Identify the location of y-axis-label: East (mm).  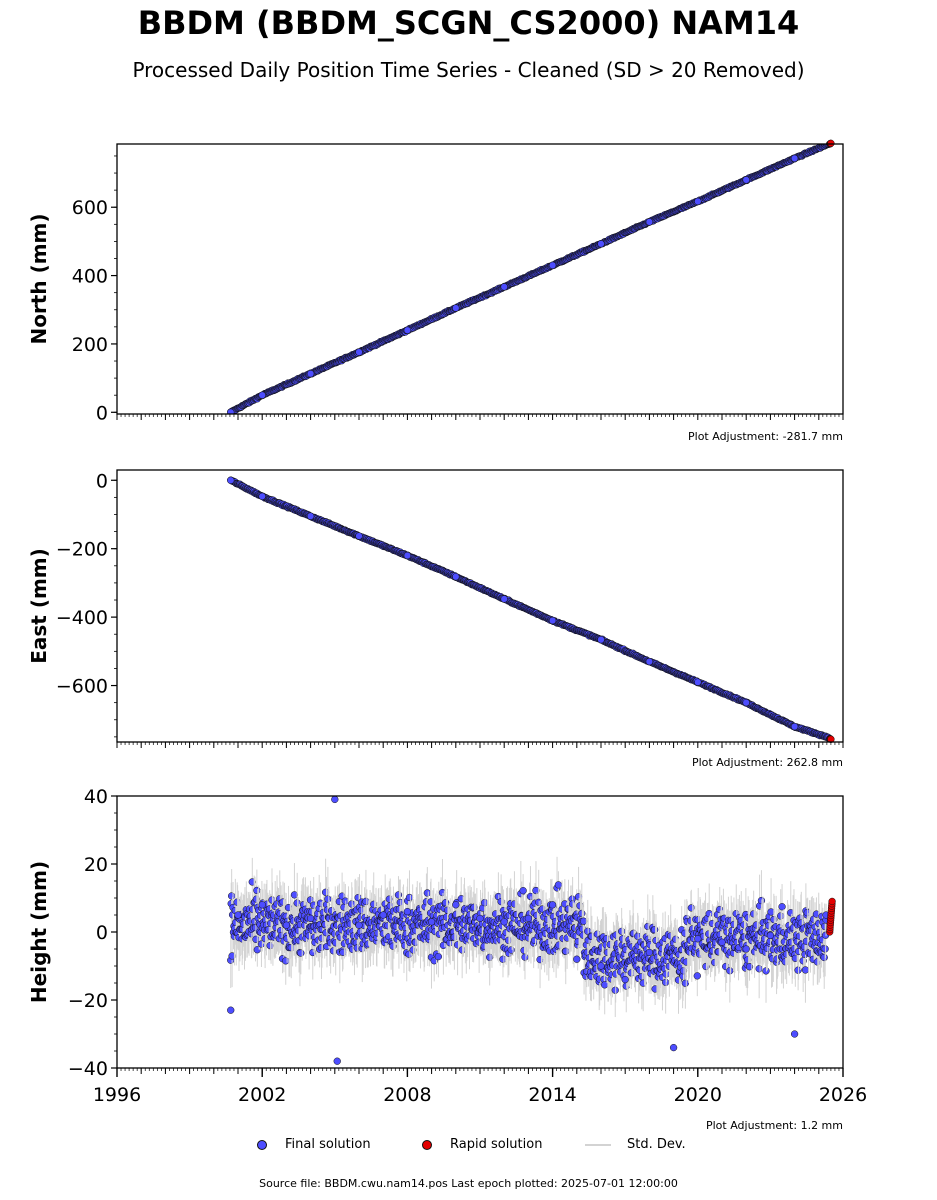
(39, 606).